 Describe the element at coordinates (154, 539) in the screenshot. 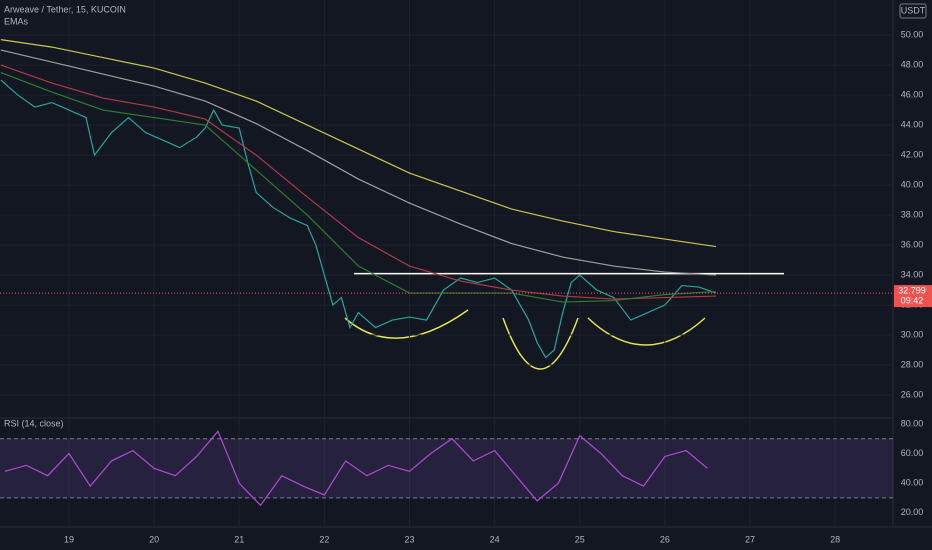

I see `x-tick-label: 20` at that location.